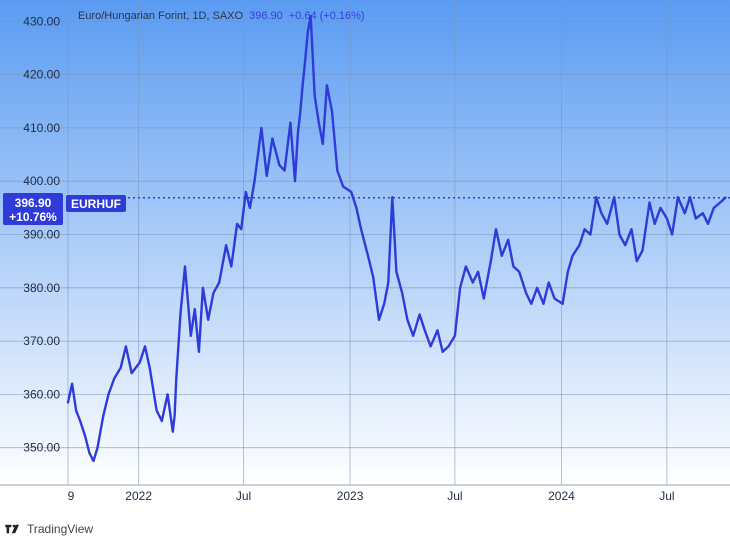 The image size is (730, 540). Describe the element at coordinates (41, 21) in the screenshot. I see `y-tick-label: 430.00` at that location.